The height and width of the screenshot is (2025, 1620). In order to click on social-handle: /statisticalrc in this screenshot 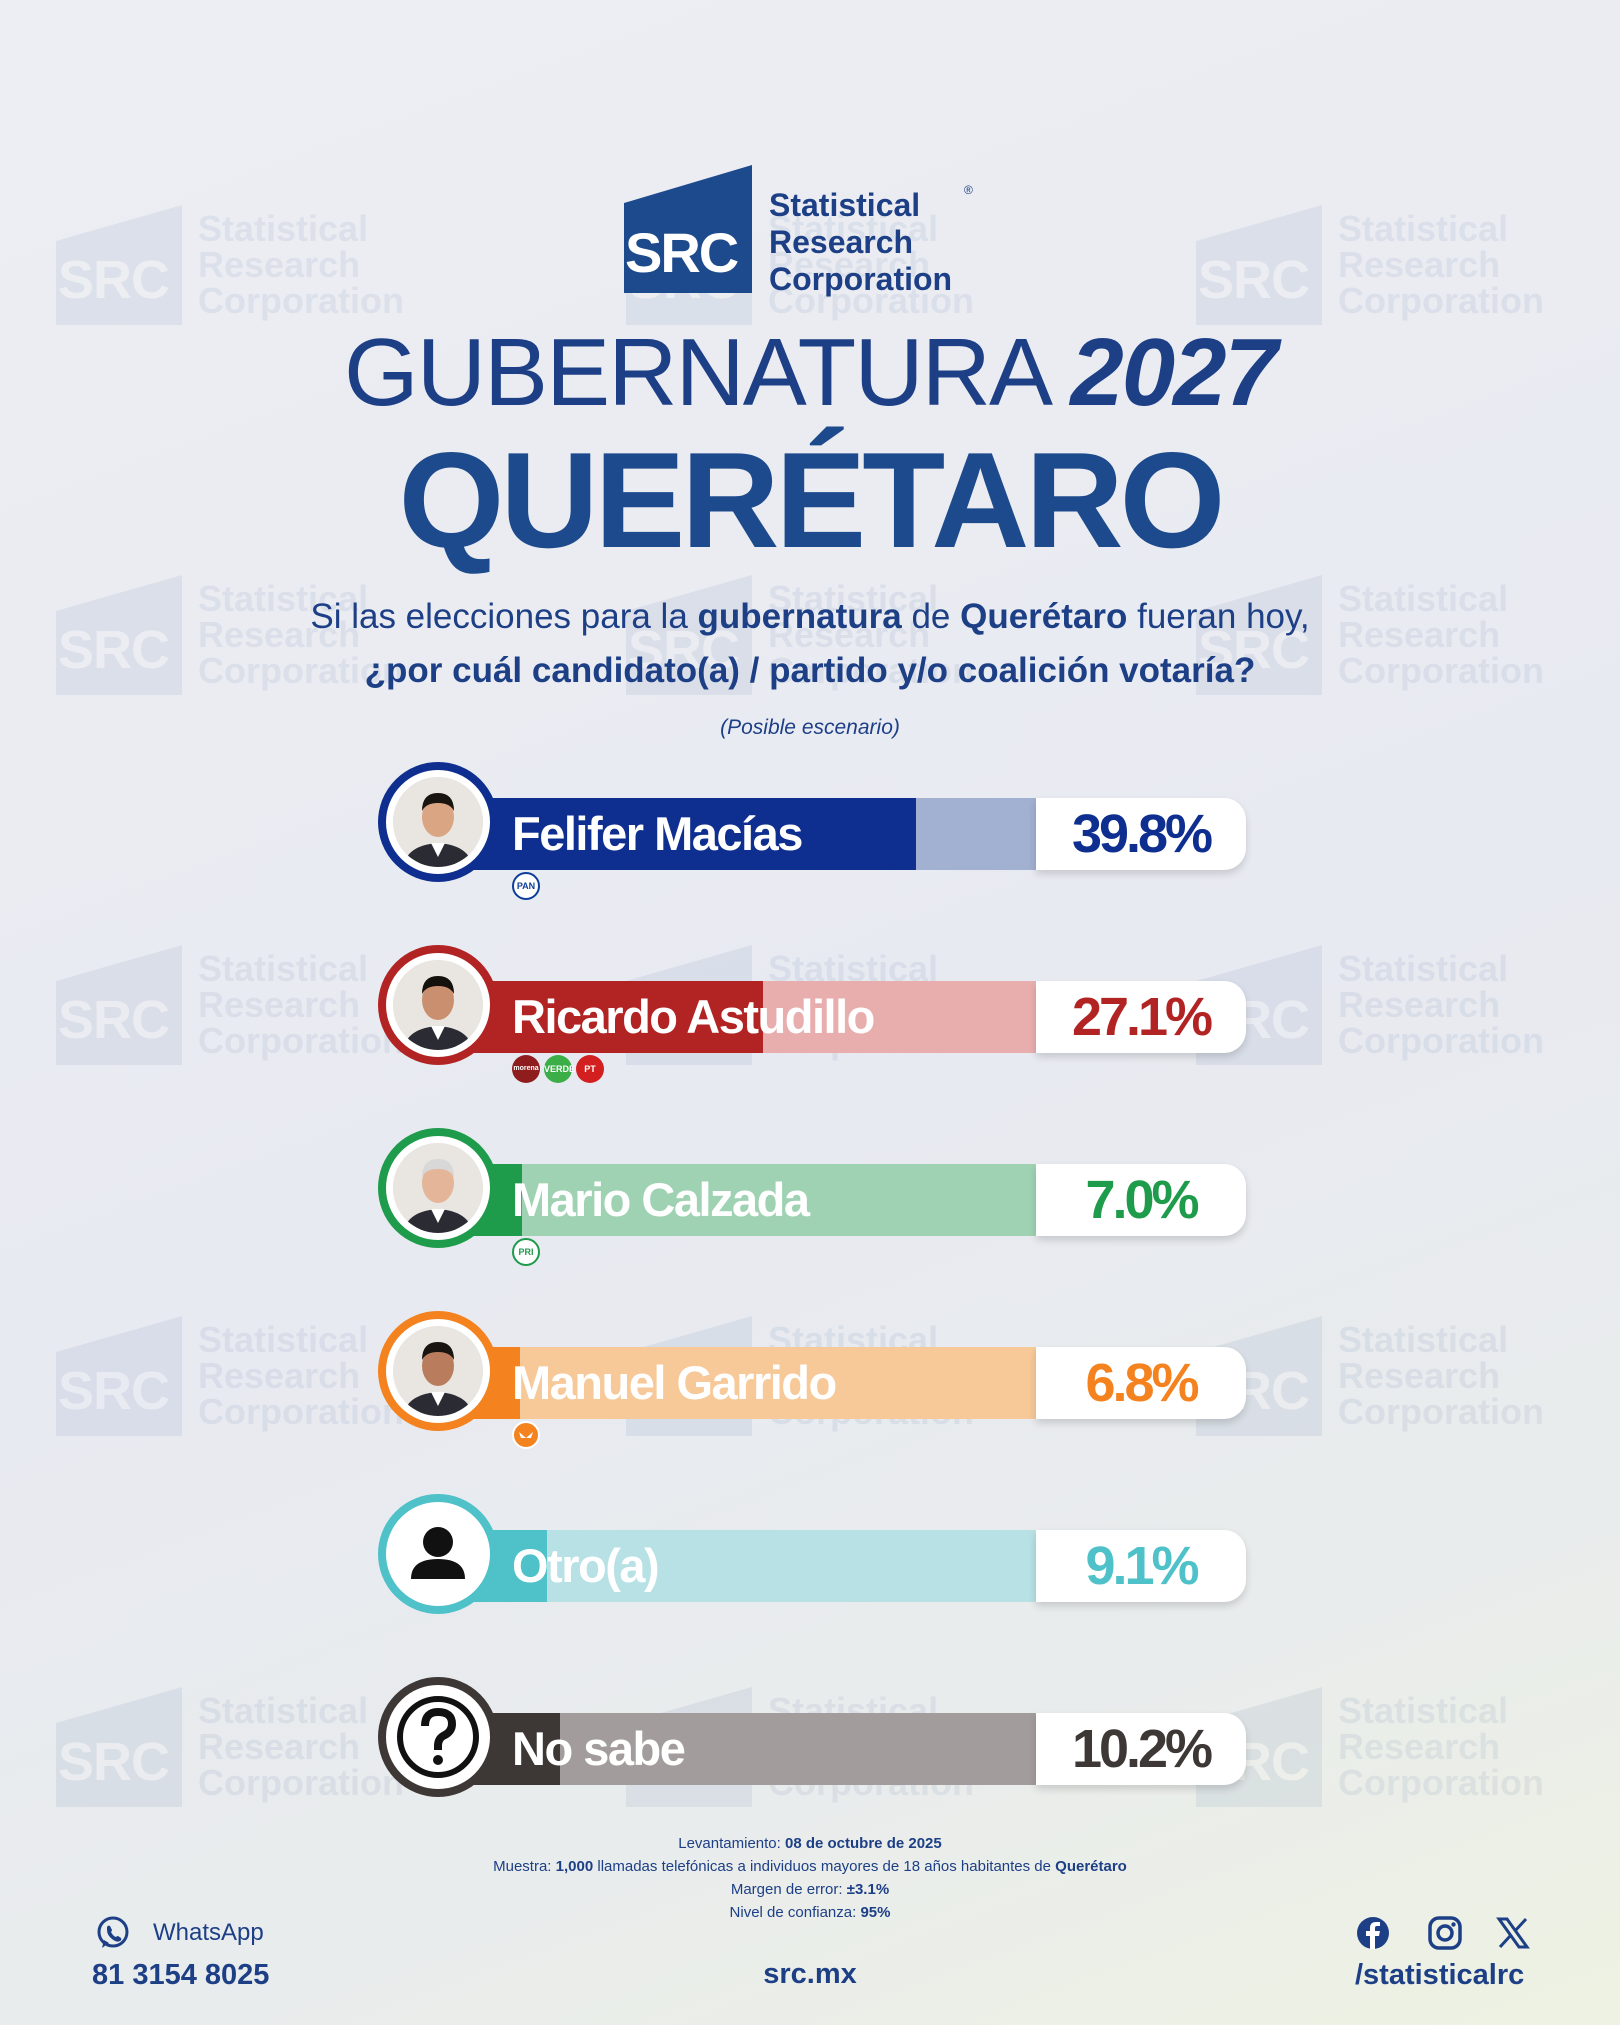, I will do `click(1440, 1975)`.